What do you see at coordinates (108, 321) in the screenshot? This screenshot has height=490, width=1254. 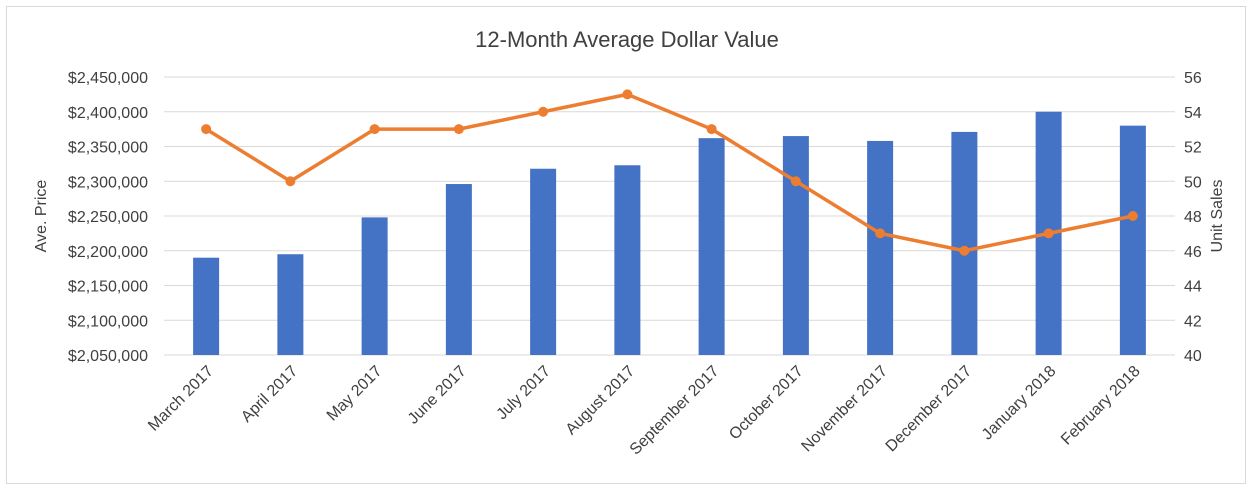 I see `left-tick-label: $2,100,000` at bounding box center [108, 321].